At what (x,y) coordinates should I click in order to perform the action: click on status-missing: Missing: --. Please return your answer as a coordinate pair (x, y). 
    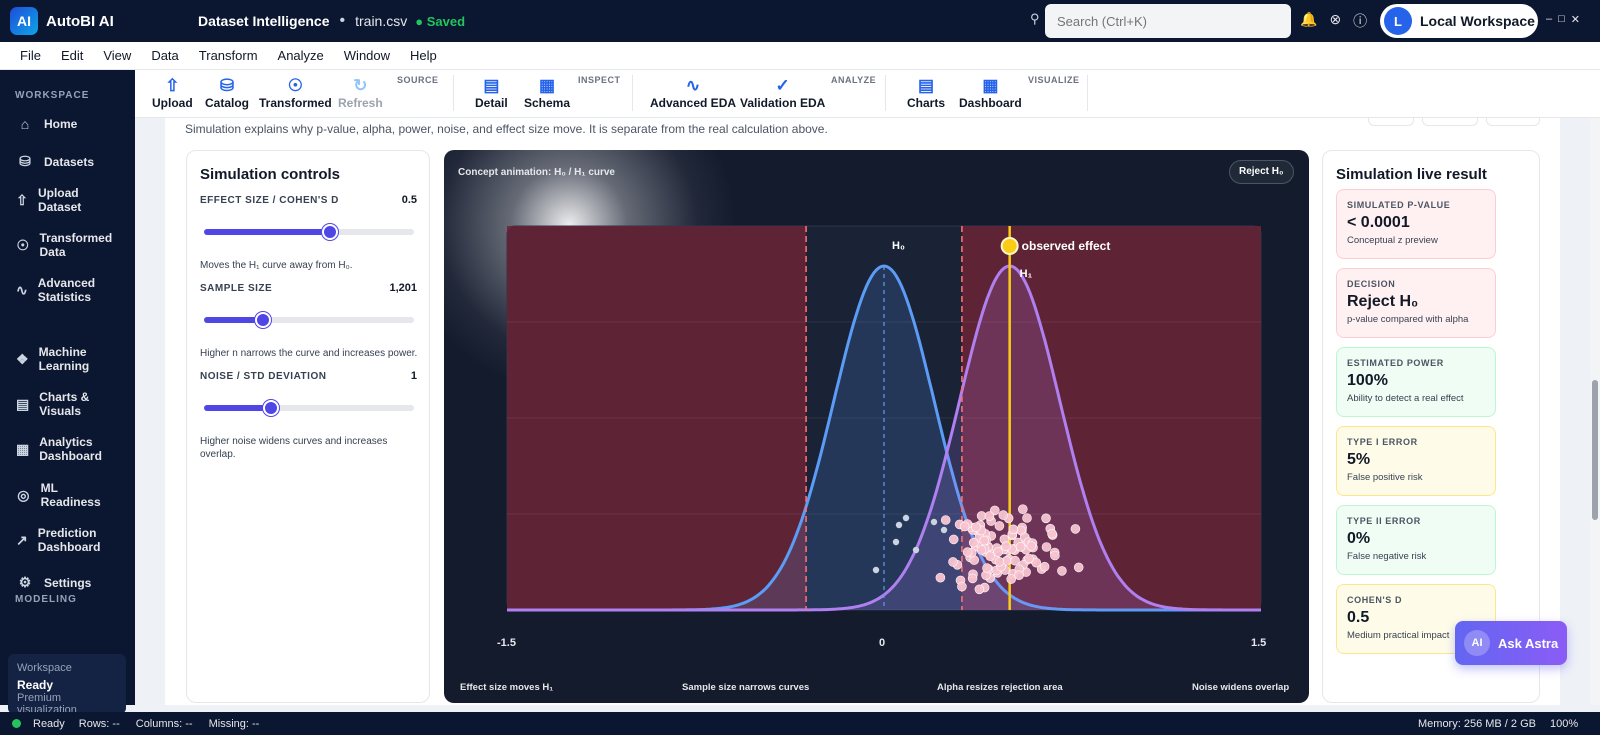
    Looking at the image, I should click on (234, 723).